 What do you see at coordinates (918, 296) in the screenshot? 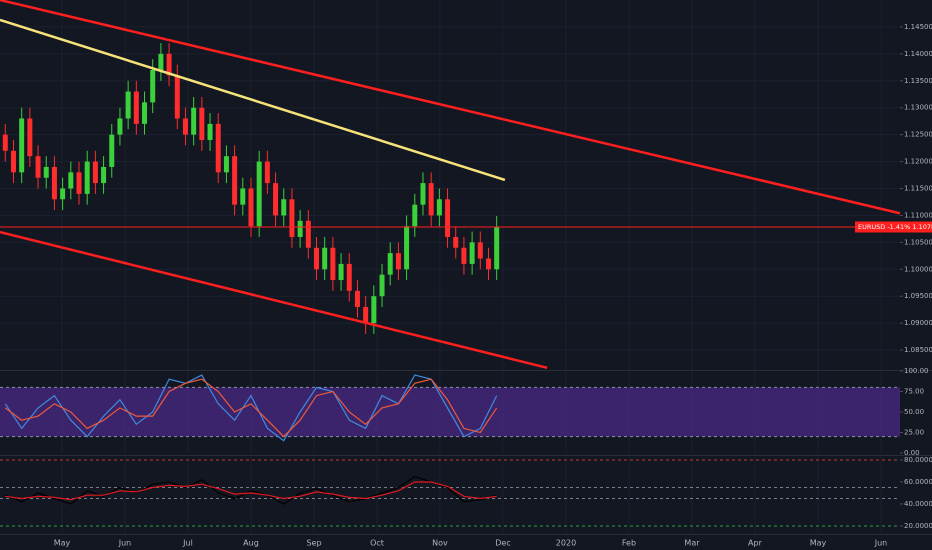
I see `y-tick-label: 1.09500` at bounding box center [918, 296].